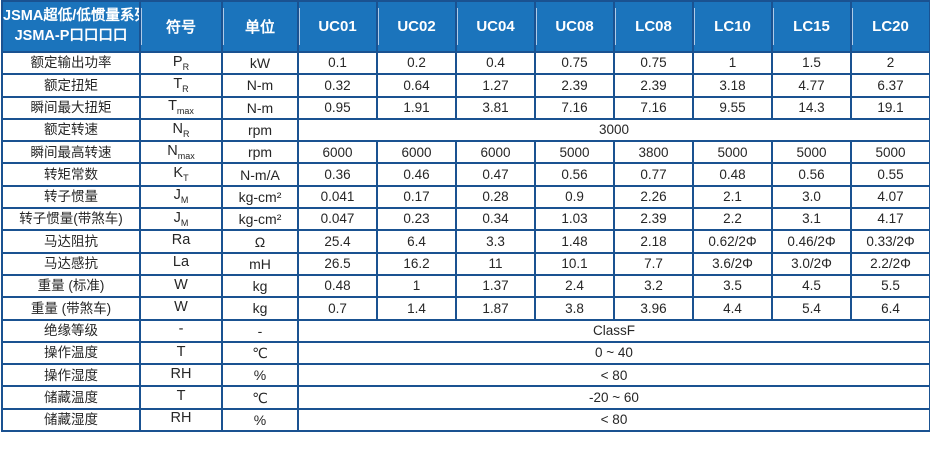  I want to click on spec-value: 0.77, so click(653, 174).